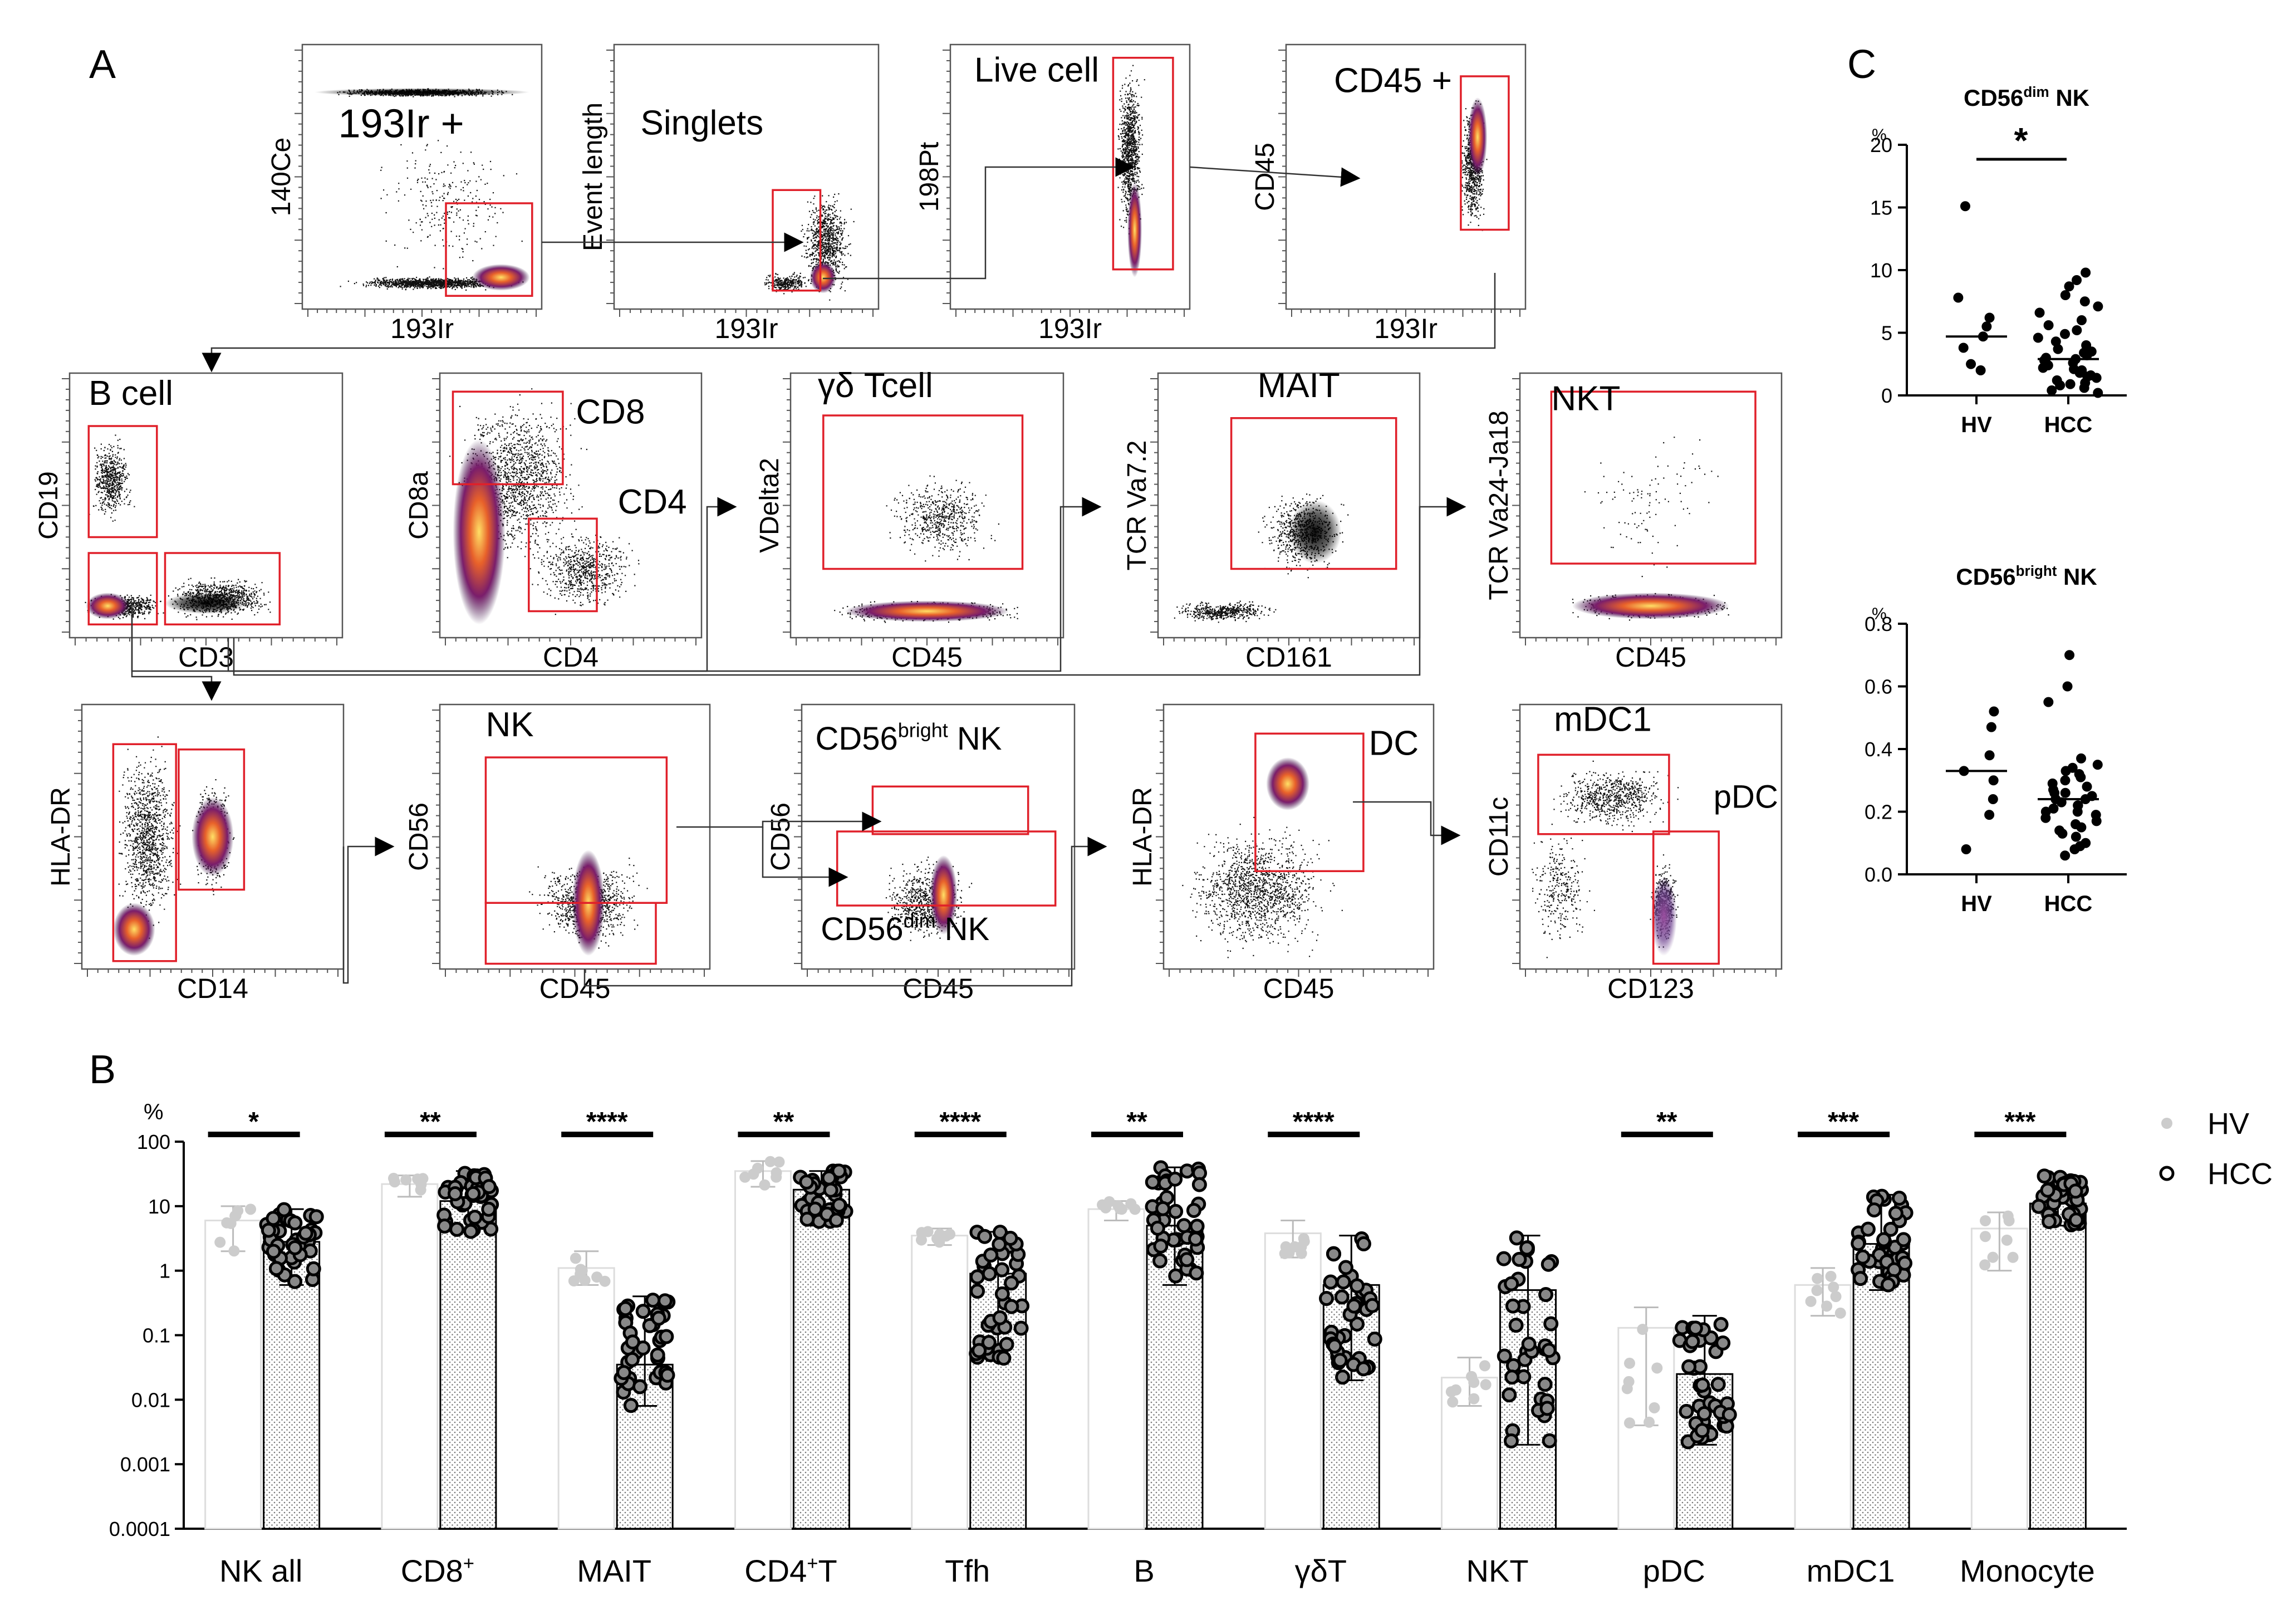 This screenshot has height=1600, width=2296. What do you see at coordinates (432, 1570) in the screenshot?
I see `category-label-main: CD8` at bounding box center [432, 1570].